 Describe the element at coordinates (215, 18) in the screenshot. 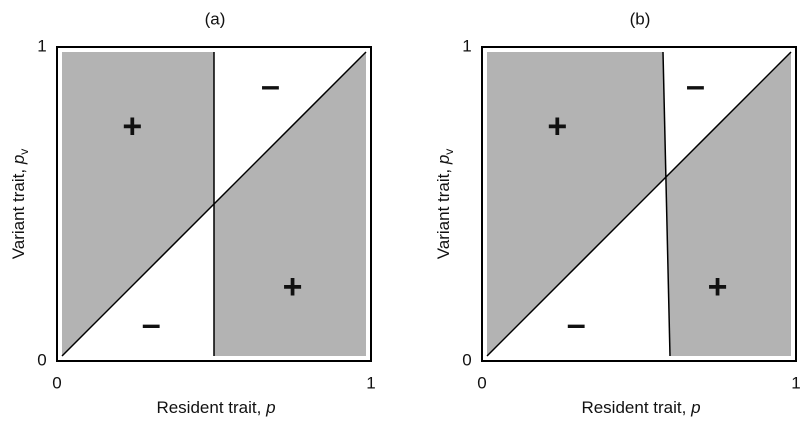

I see `panel-label: (a)` at that location.